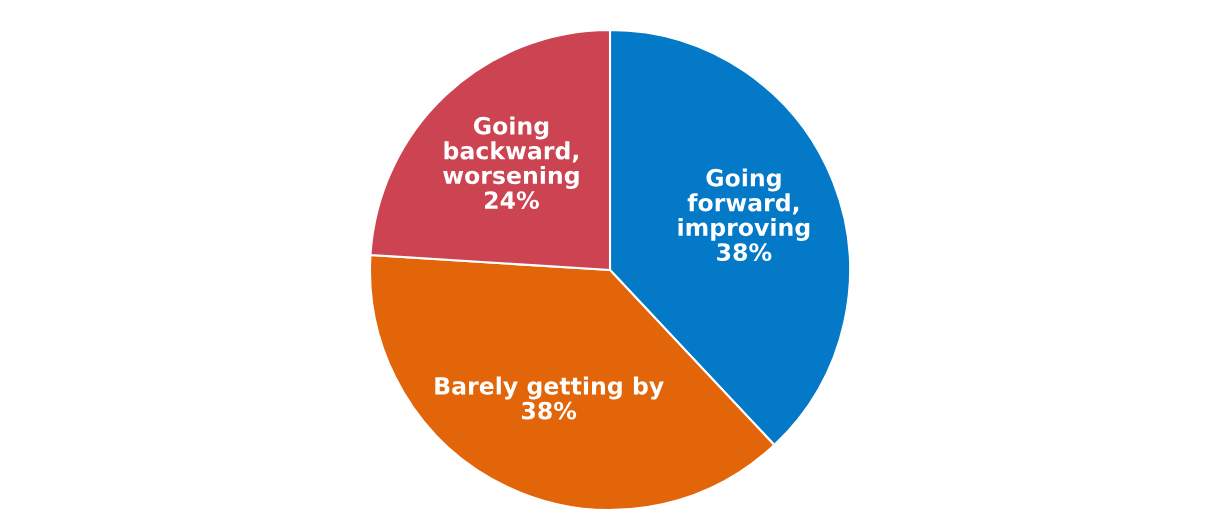 The height and width of the screenshot is (520, 1220). Describe the element at coordinates (511, 152) in the screenshot. I see `slice-label: Going backward, worsening` at that location.